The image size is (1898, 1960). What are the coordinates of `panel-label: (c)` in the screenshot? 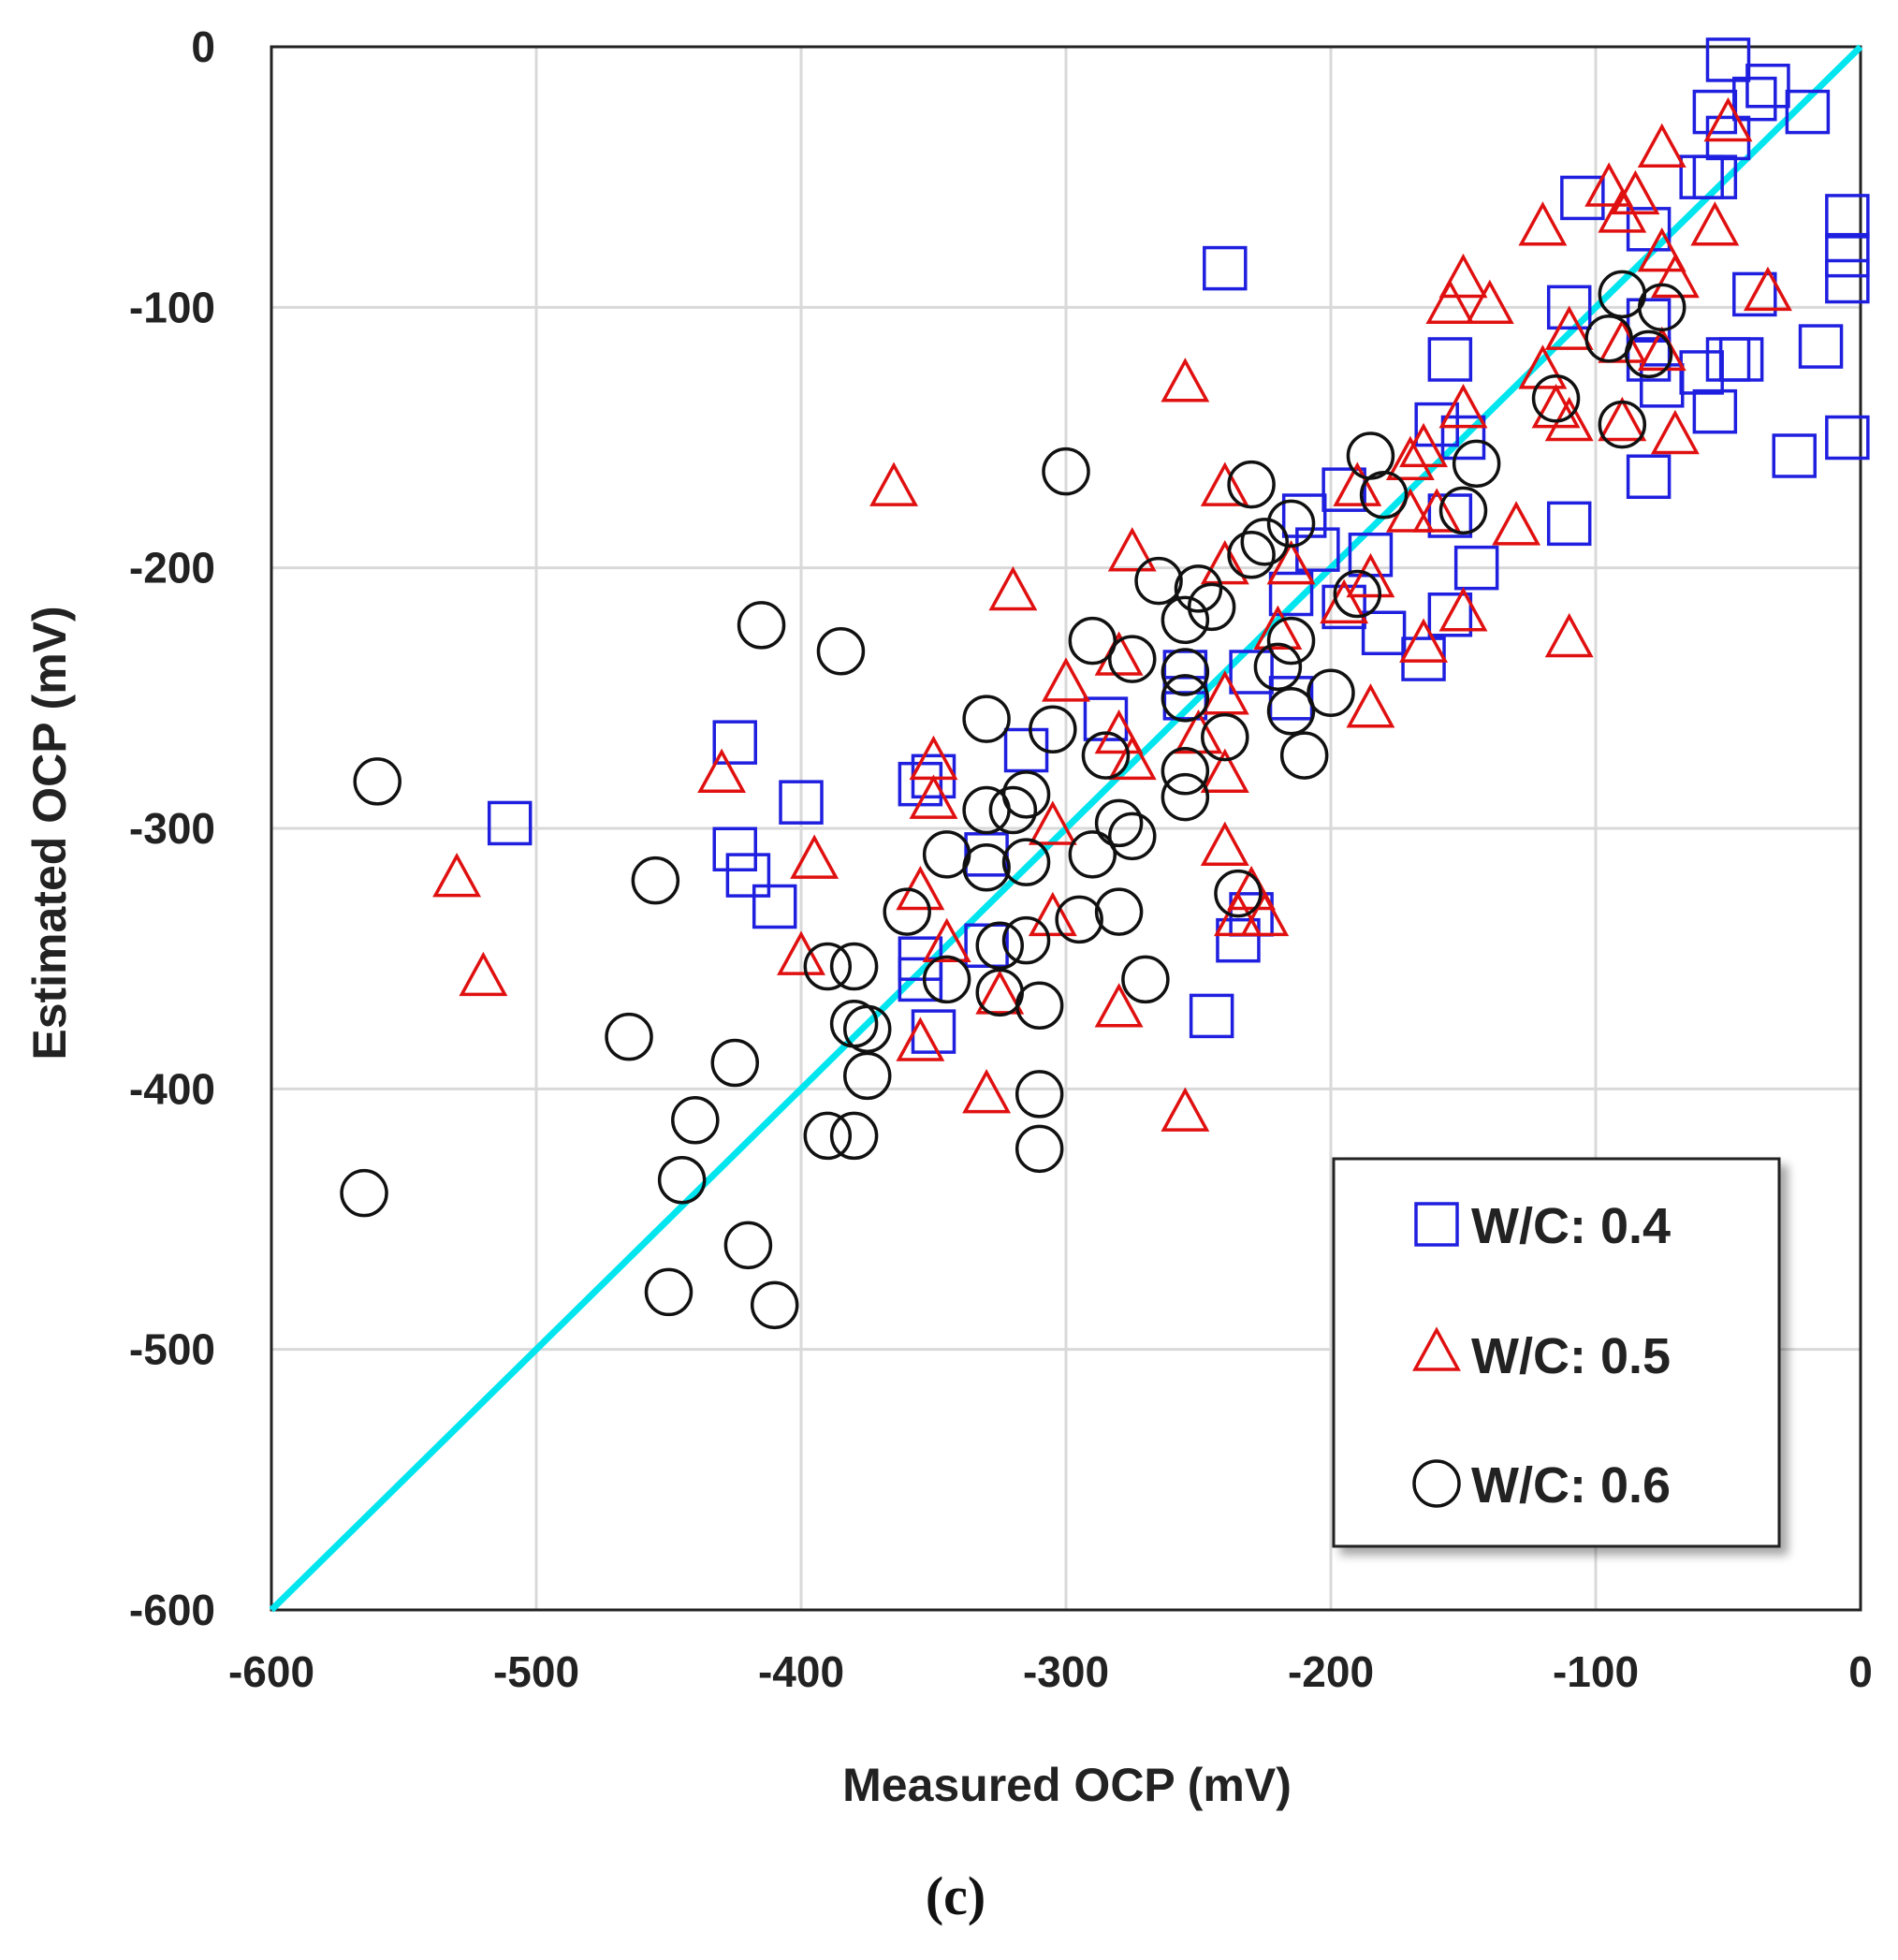 It's located at (956, 1895).